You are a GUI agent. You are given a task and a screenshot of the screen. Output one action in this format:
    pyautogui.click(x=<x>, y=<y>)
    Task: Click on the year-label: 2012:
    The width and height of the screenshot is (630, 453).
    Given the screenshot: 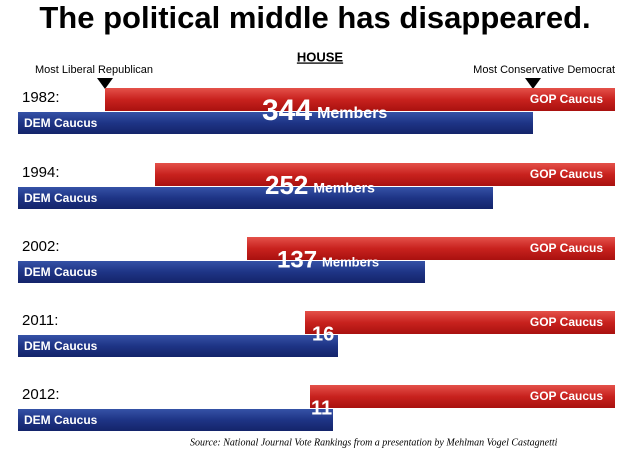 What is the action you would take?
    pyautogui.click(x=41, y=394)
    